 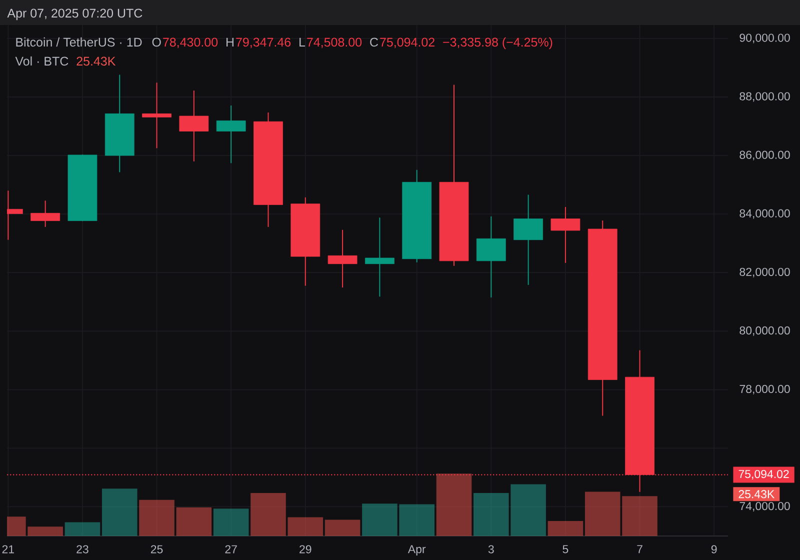 What do you see at coordinates (230, 42) in the screenshot?
I see `annotation: H` at bounding box center [230, 42].